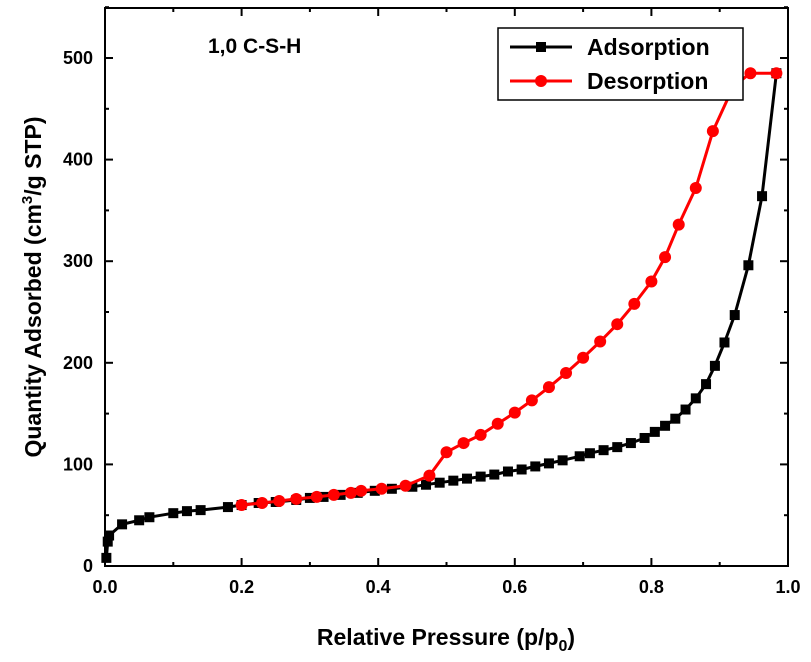  What do you see at coordinates (438, 637) in the screenshot?
I see `x-axis-title-main: Relative Pressure (p/p` at bounding box center [438, 637].